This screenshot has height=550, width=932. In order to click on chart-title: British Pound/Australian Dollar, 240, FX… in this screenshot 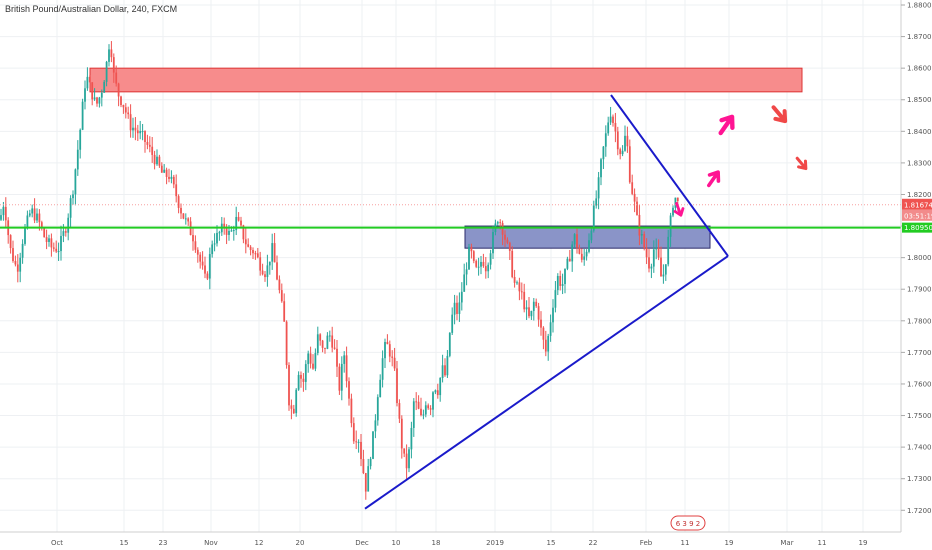, I will do `click(91, 9)`.